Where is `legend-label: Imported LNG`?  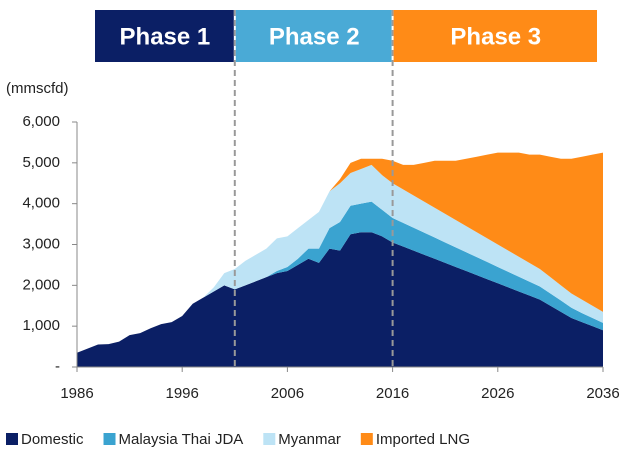 legend-label: Imported LNG is located at coordinates (423, 439).